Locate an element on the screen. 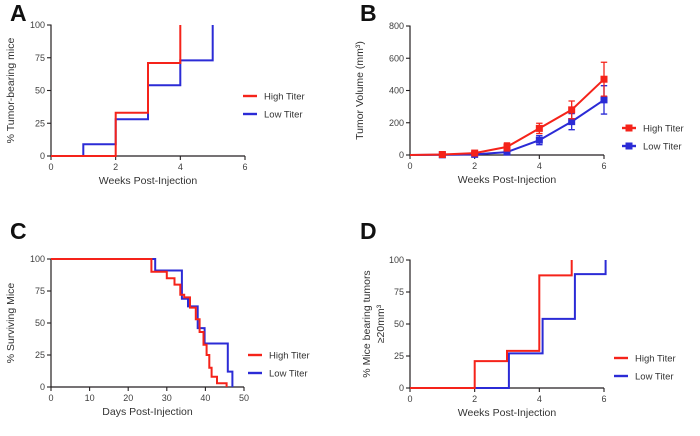  x-axis-label: Days Post-Injection is located at coordinates (147, 412).